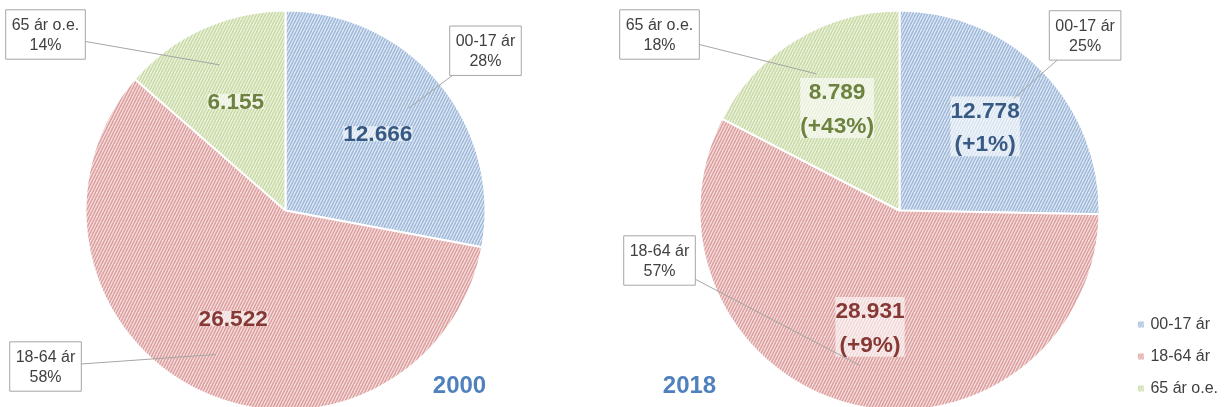  Describe the element at coordinates (659, 45) in the screenshot. I see `text: 18%` at that location.